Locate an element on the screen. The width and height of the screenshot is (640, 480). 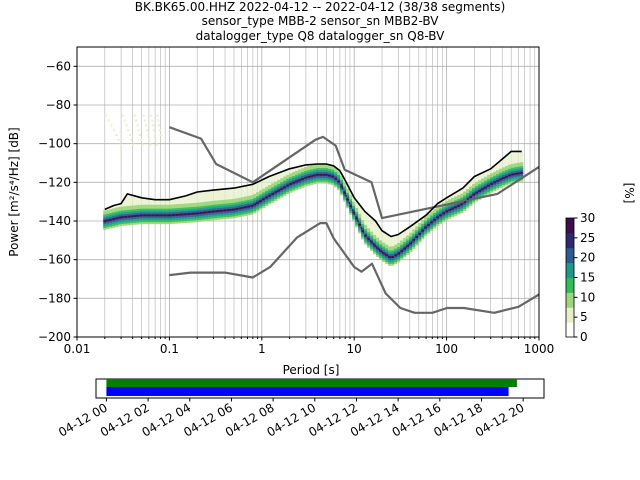
series-line-mode is located at coordinates (313, 215).